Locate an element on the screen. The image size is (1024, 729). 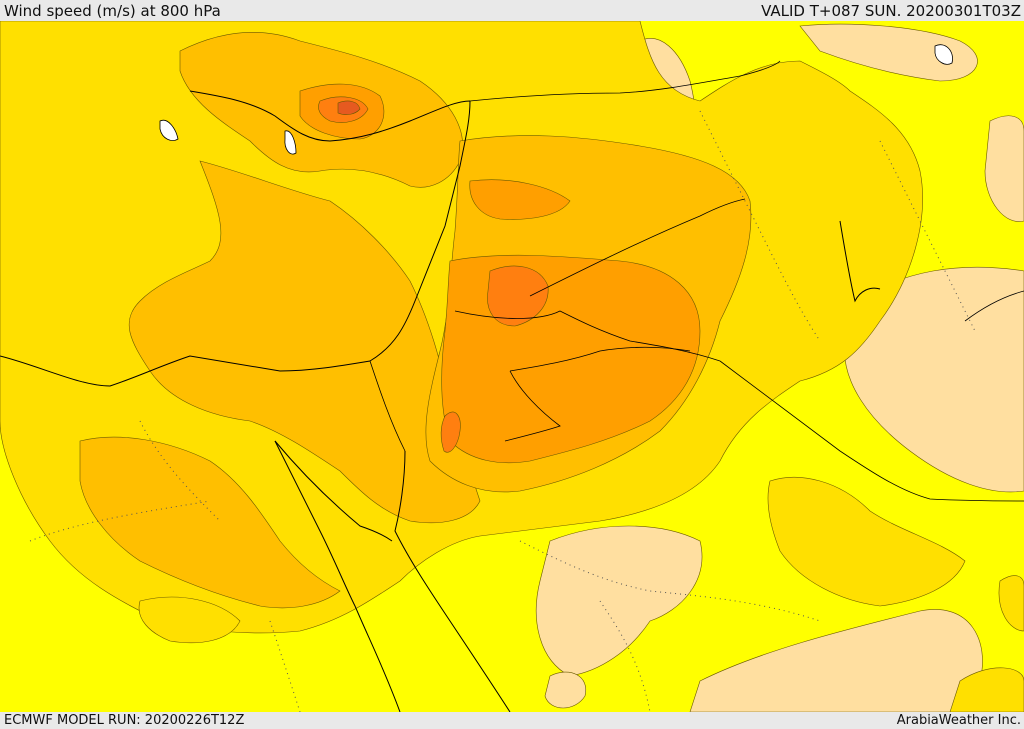
coast-red-sea-west is located at coordinates (337, 576).